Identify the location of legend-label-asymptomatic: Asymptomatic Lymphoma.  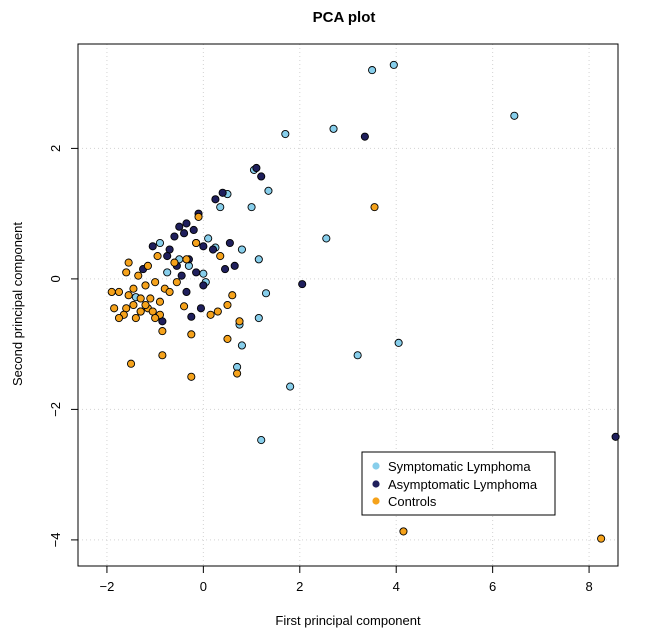
(463, 484).